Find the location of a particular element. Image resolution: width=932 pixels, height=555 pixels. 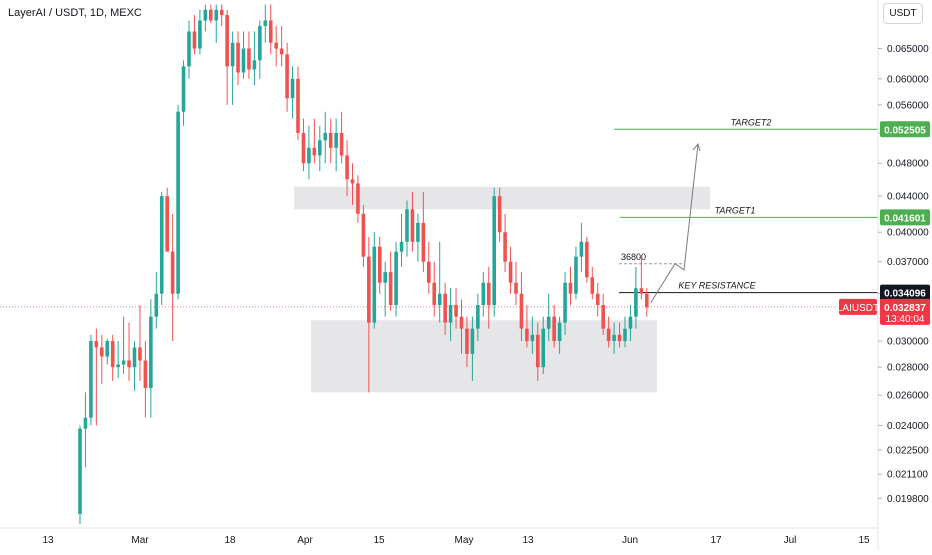

target1-price-label: 0.041601 is located at coordinates (905, 218).